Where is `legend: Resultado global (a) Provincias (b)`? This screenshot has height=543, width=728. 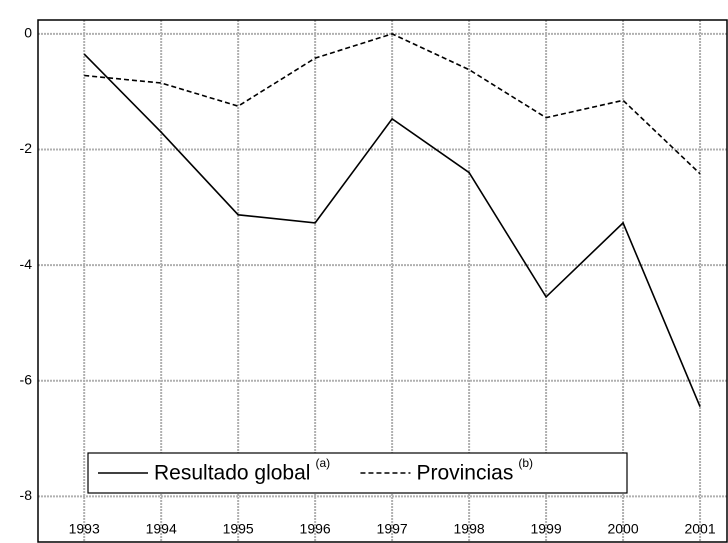
legend: Resultado global (a) Provincias (b) is located at coordinates (357, 473).